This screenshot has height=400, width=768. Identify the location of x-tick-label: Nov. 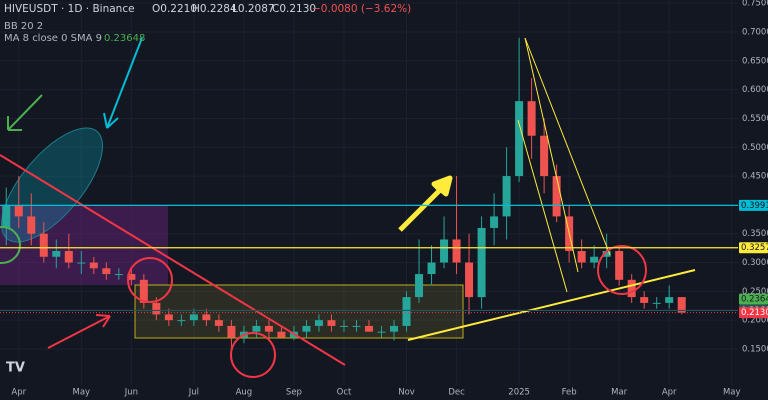
(406, 393).